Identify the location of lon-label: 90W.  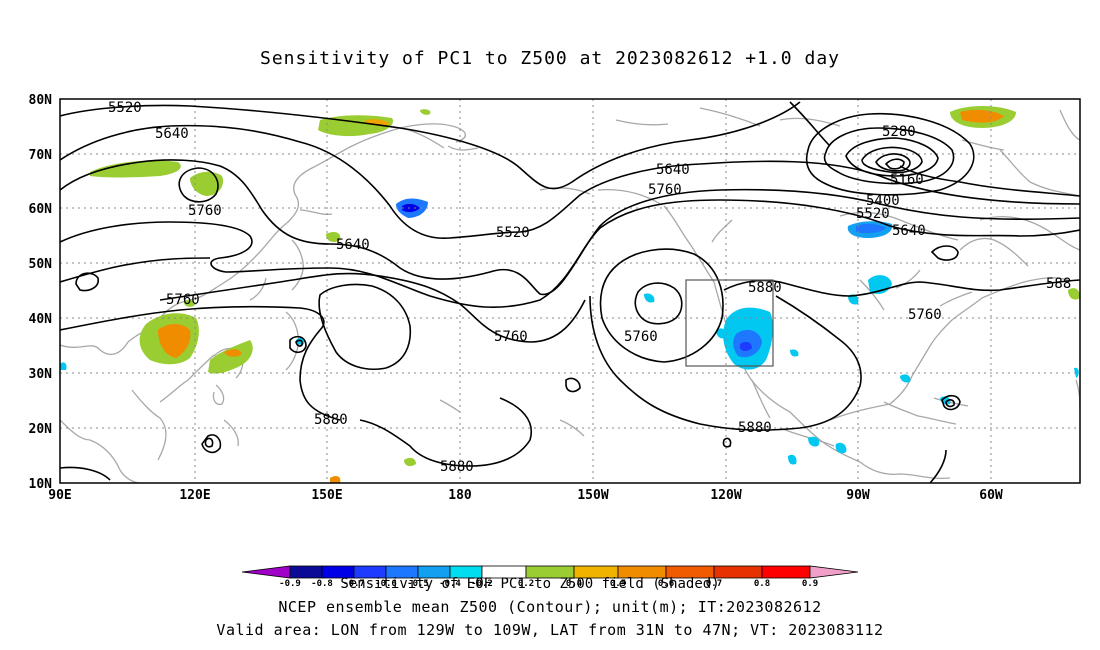
(858, 495).